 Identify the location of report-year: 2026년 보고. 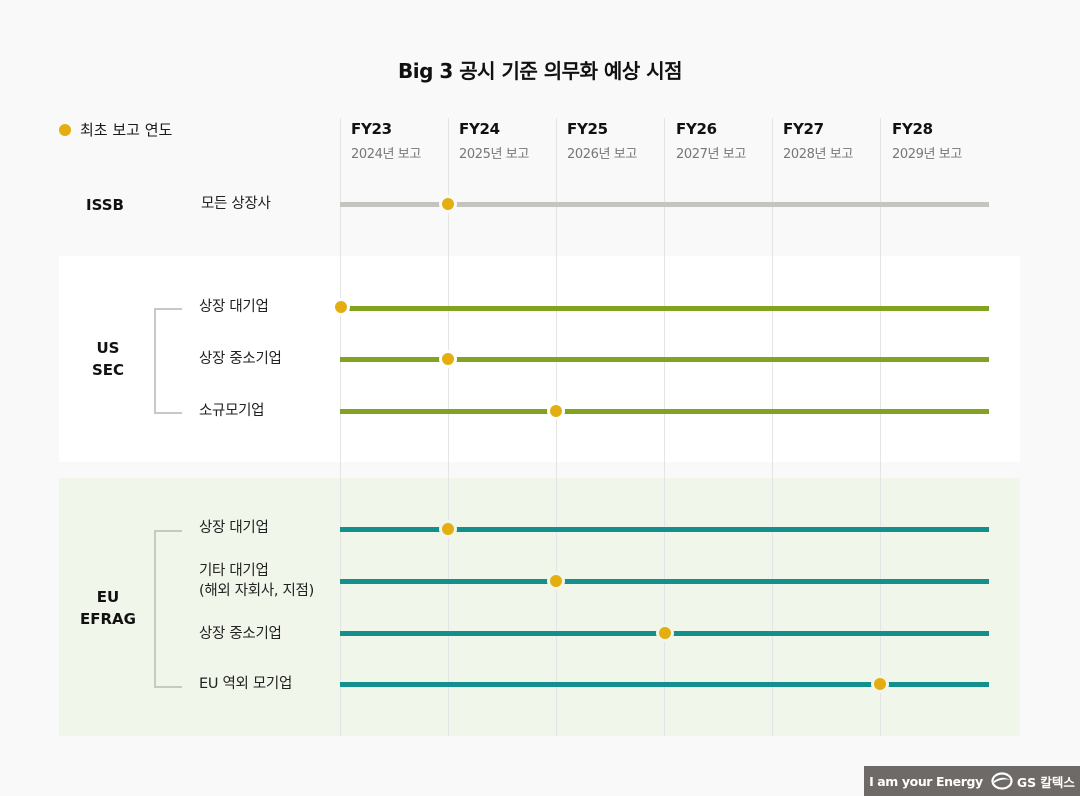
(602, 154).